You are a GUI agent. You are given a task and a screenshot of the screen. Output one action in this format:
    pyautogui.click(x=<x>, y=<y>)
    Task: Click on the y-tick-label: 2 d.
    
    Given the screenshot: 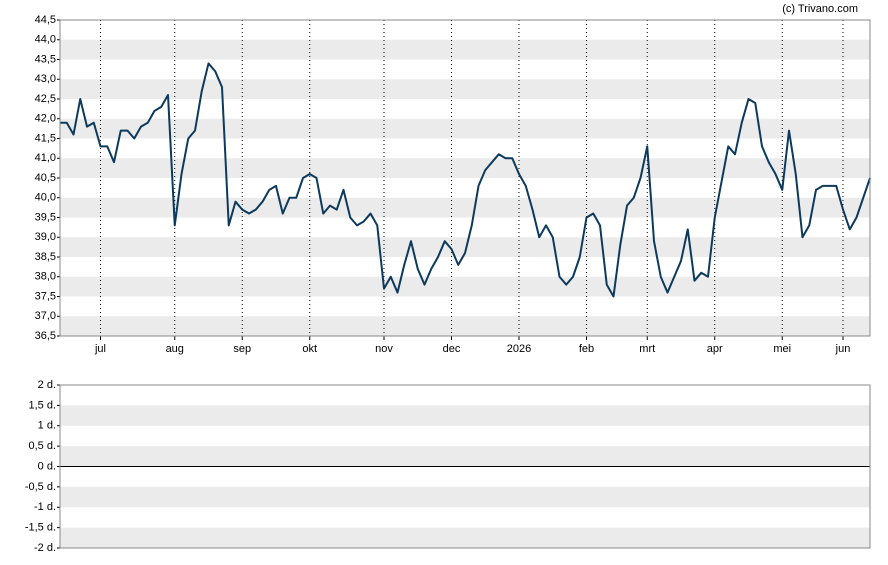 What is the action you would take?
    pyautogui.click(x=47, y=385)
    